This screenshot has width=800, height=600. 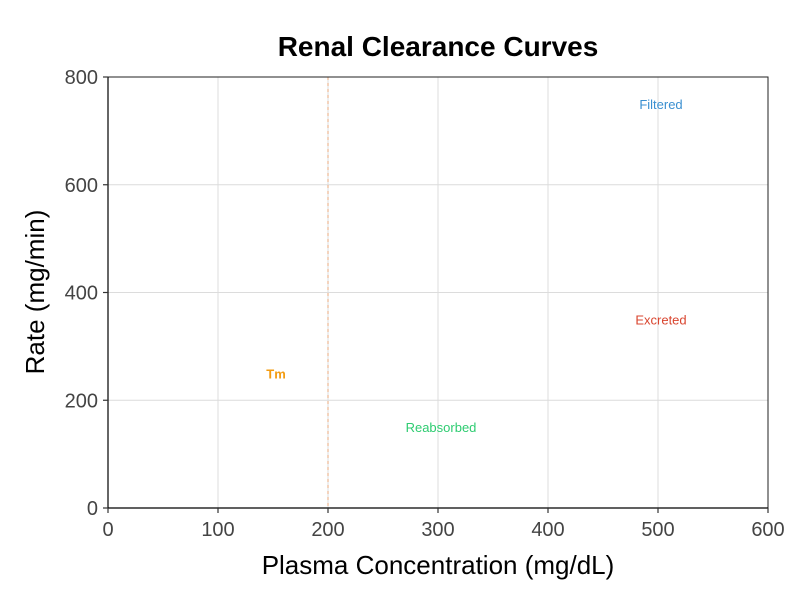 I want to click on y-tick-label: 200, so click(x=81, y=401).